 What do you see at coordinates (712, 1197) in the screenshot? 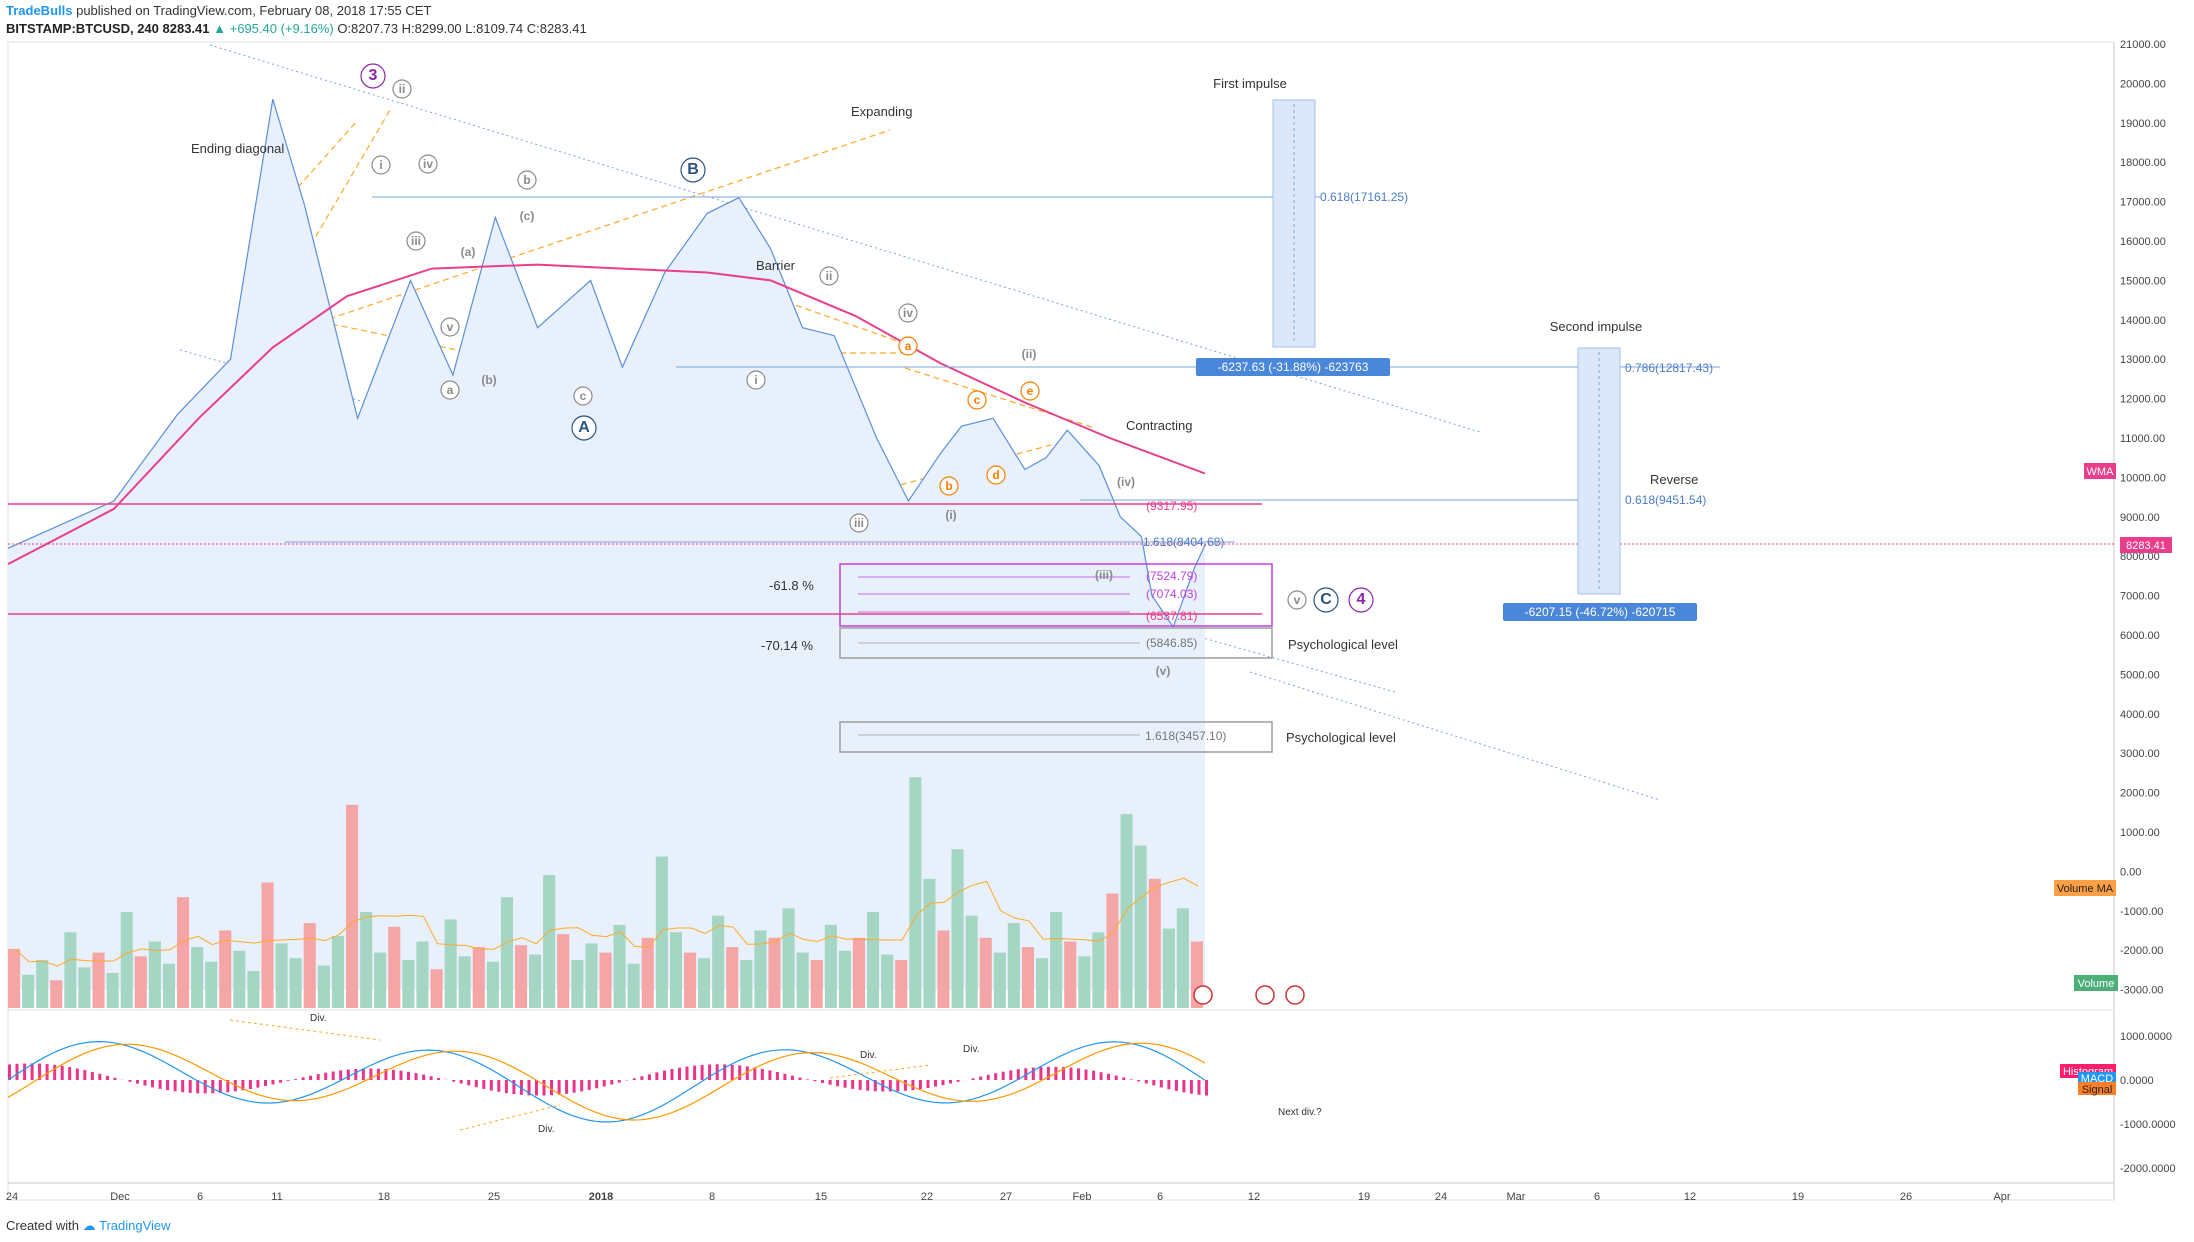
I see `time-tick-label: 8` at bounding box center [712, 1197].